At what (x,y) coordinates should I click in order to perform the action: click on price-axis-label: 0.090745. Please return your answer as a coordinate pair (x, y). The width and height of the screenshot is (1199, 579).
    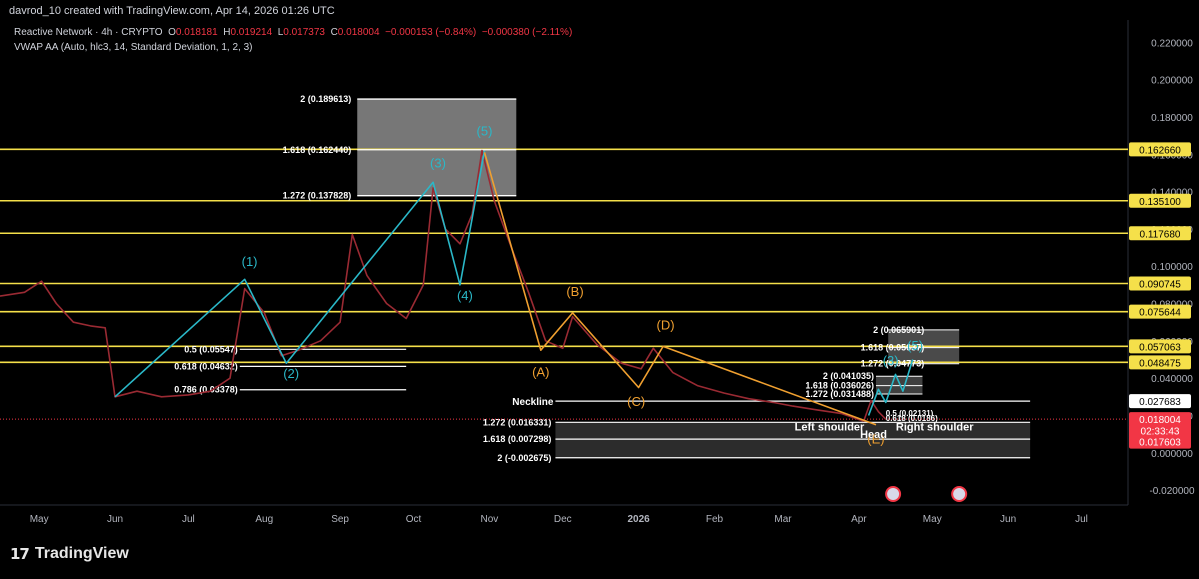
    Looking at the image, I should click on (1160, 284).